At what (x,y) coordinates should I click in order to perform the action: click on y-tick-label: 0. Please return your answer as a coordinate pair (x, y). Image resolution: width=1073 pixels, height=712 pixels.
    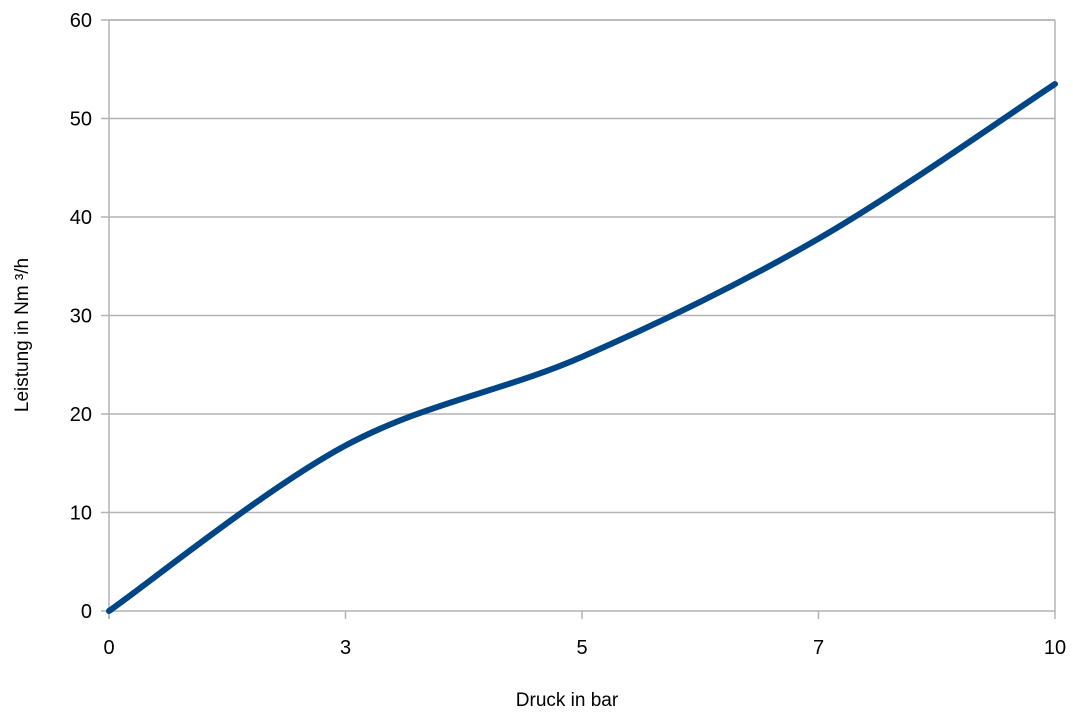
    Looking at the image, I should click on (86, 612).